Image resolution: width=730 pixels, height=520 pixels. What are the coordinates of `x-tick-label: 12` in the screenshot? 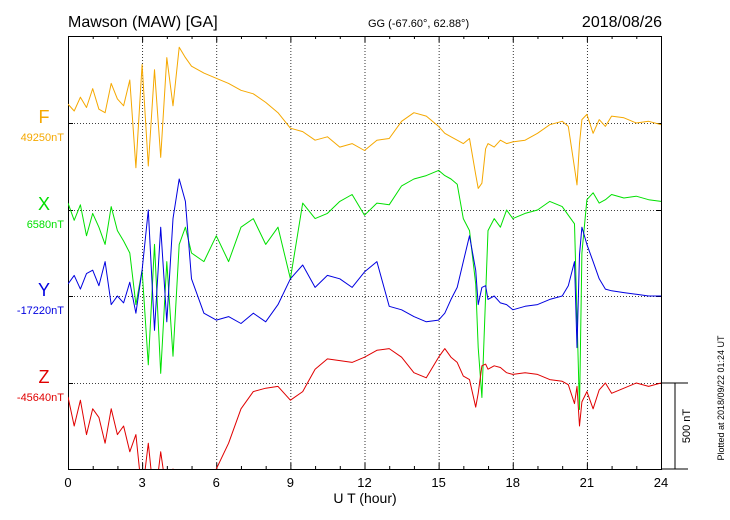 It's located at (364, 482).